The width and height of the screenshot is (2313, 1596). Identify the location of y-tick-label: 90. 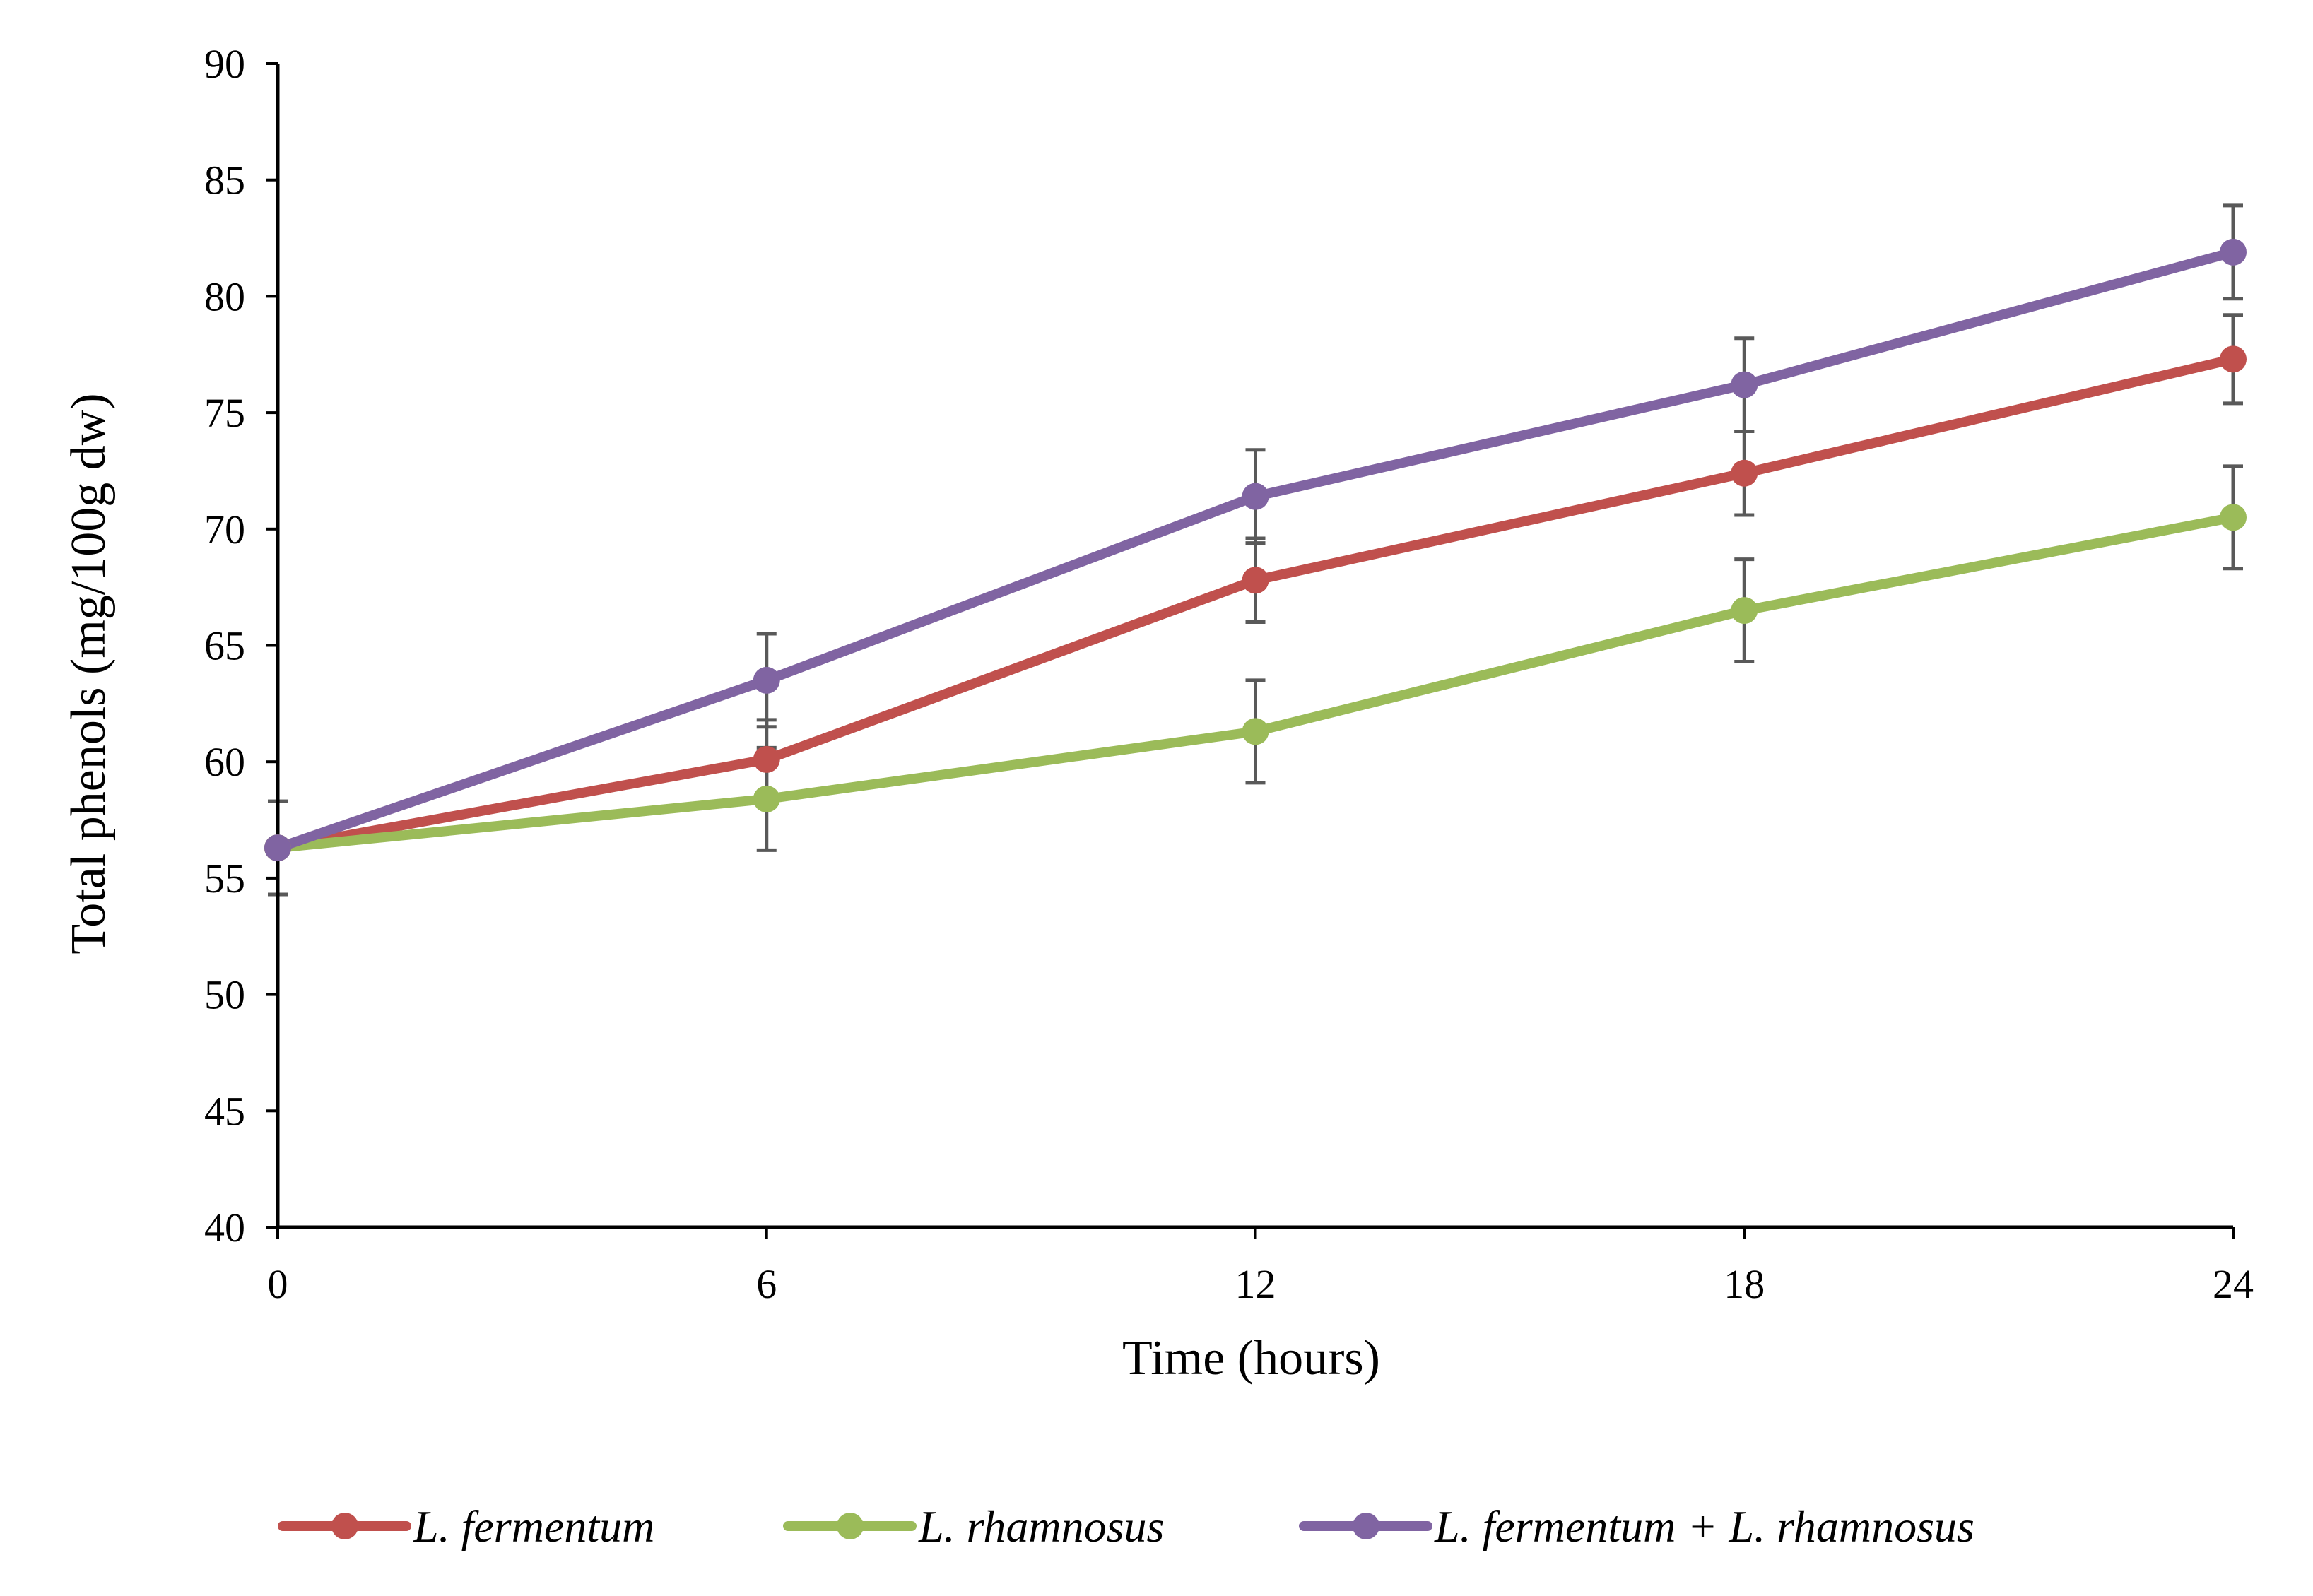
(224, 64).